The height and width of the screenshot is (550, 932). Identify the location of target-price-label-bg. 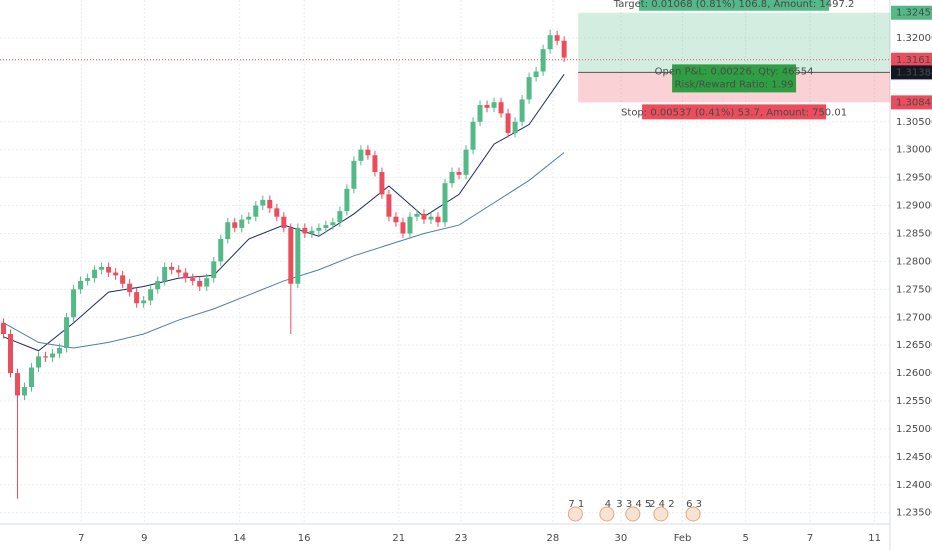
(911, 12).